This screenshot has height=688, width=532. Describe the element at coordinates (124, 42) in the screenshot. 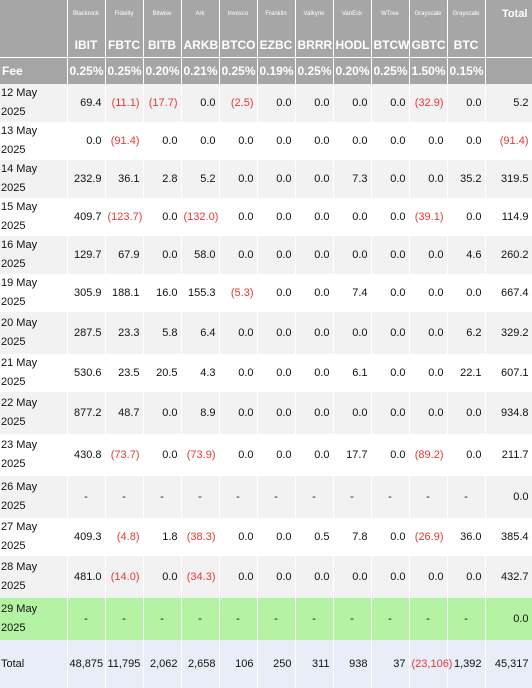

I see `ticker-header: FBTC` at that location.